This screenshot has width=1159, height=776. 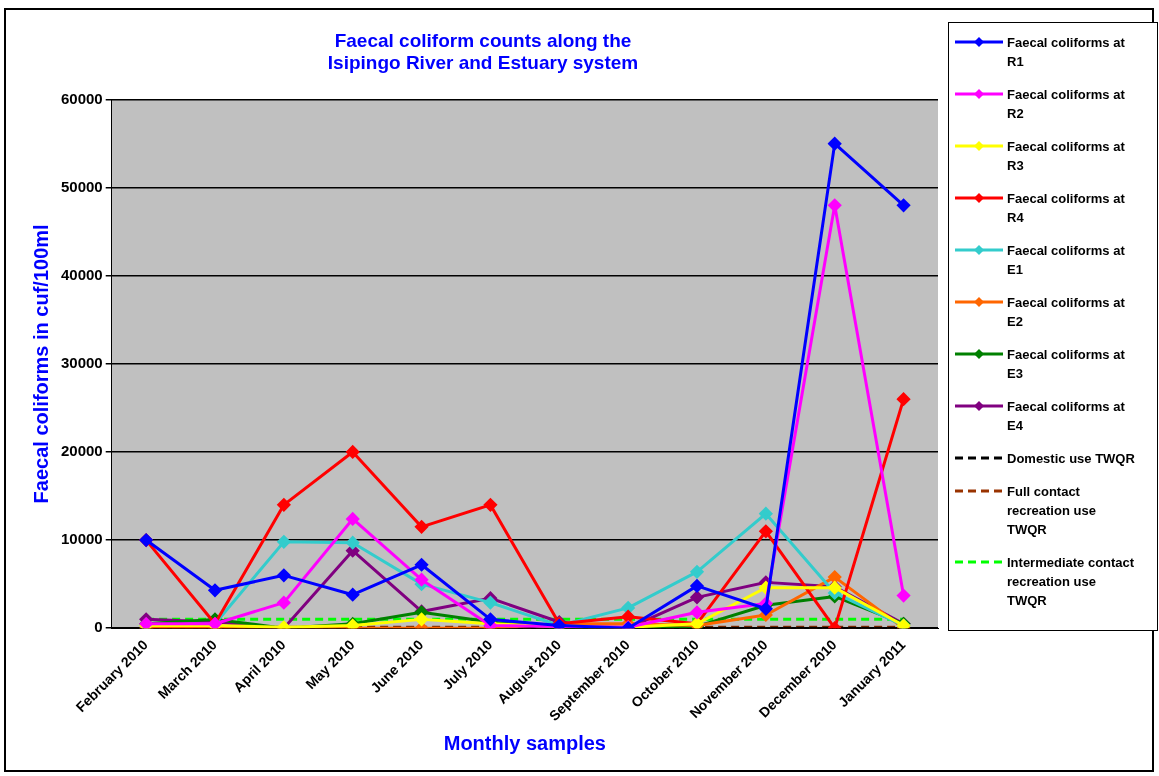 What do you see at coordinates (1066, 156) in the screenshot?
I see `legend-label: Faecal coliforms at R3` at bounding box center [1066, 156].